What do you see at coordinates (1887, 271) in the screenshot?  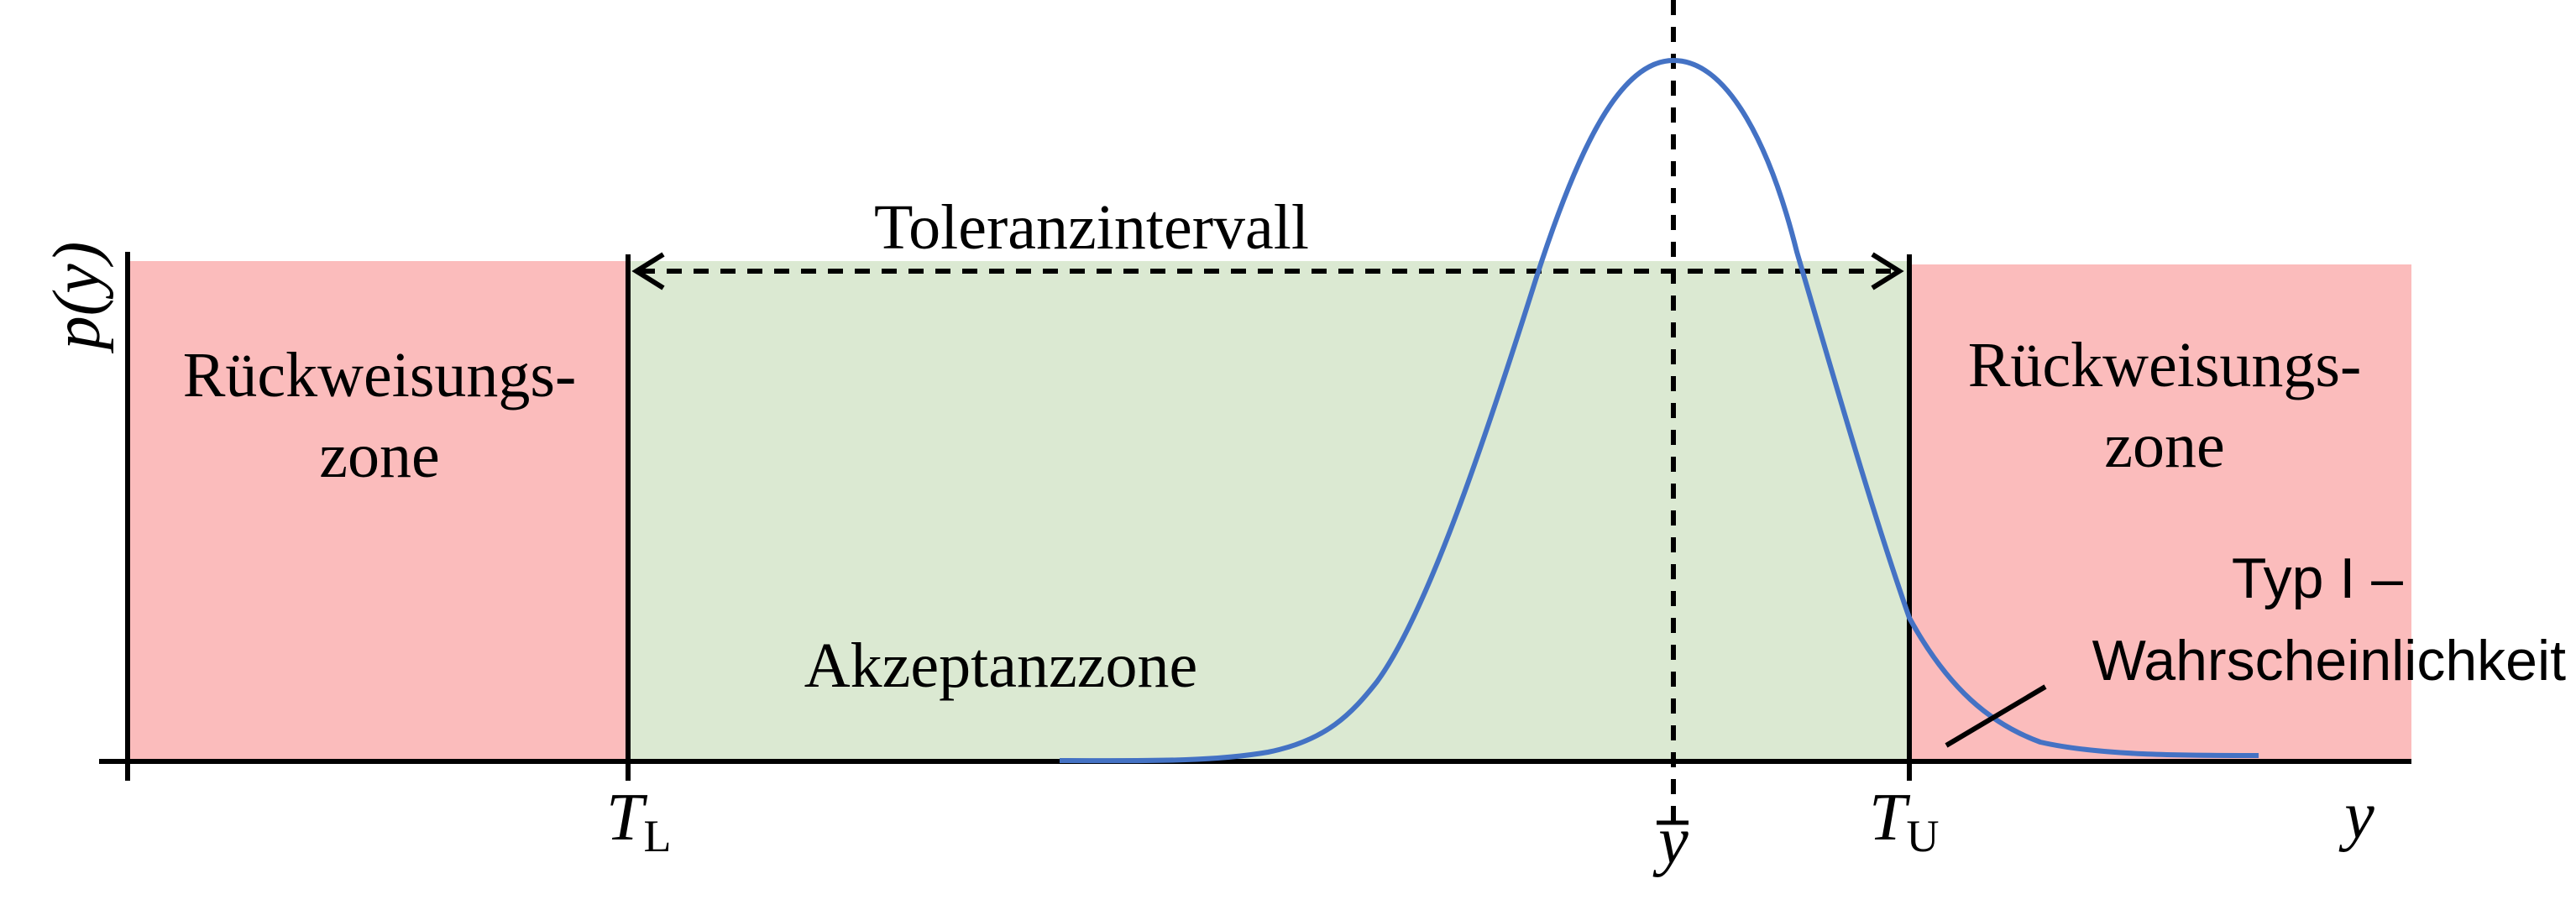 I see `arrowhead-right` at bounding box center [1887, 271].